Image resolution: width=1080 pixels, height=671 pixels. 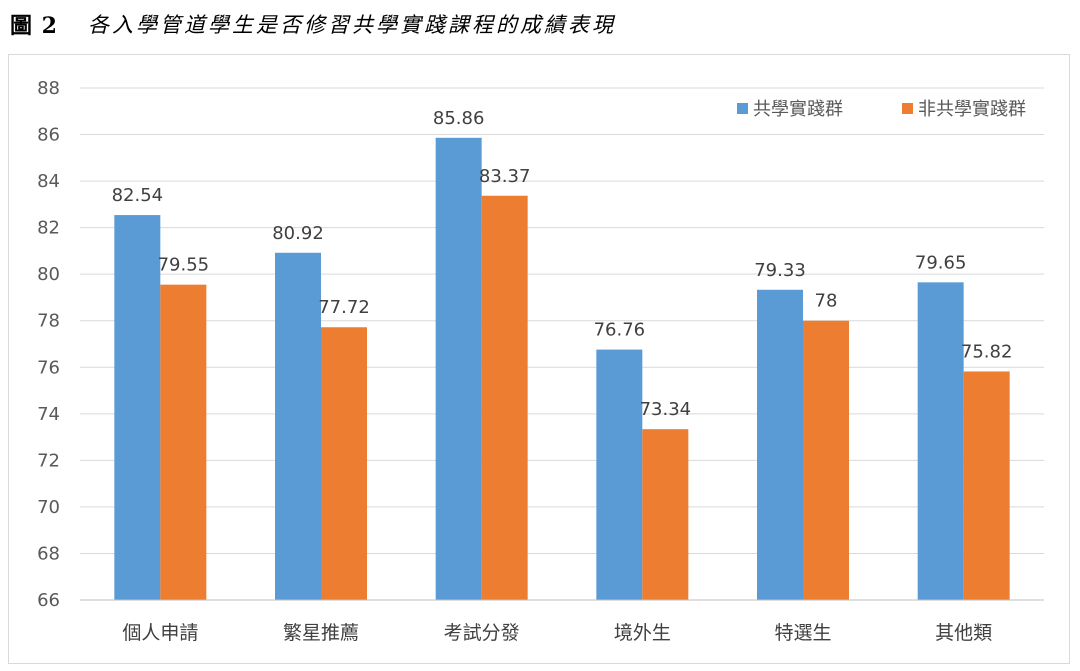 I want to click on data-label: 85.86, so click(x=459, y=118).